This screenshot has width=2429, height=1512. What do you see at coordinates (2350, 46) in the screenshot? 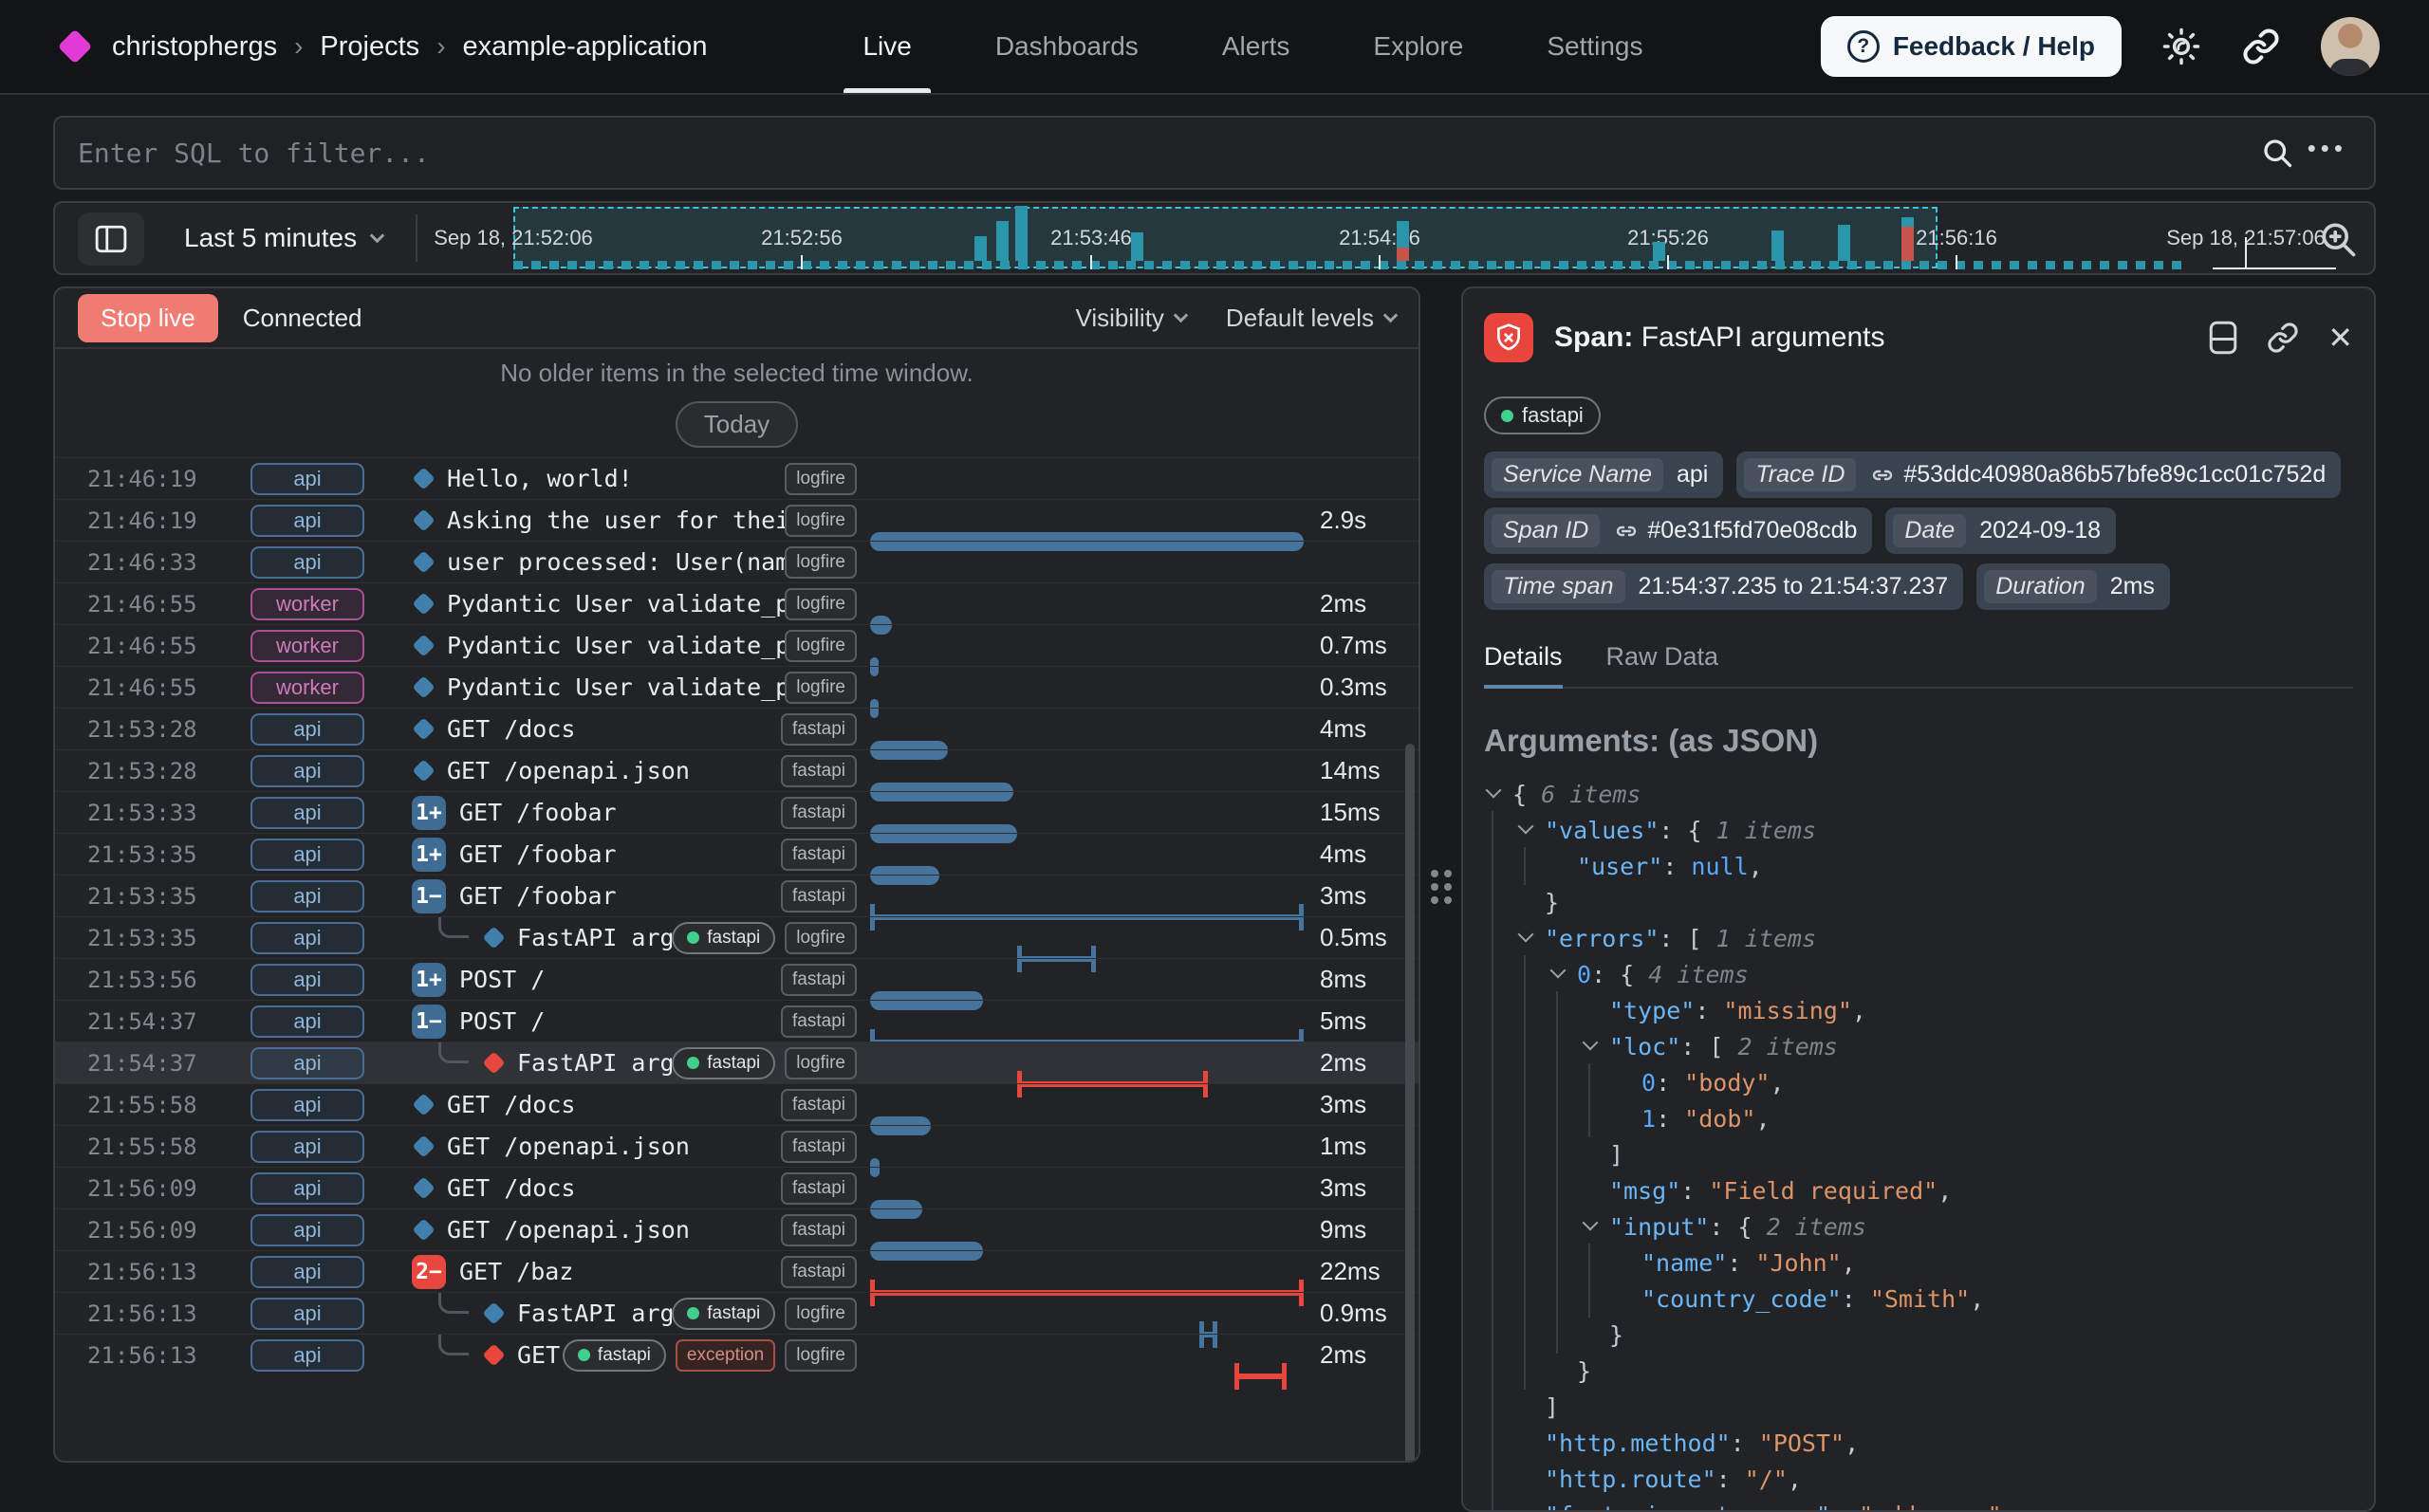
I see `user-avatar` at bounding box center [2350, 46].